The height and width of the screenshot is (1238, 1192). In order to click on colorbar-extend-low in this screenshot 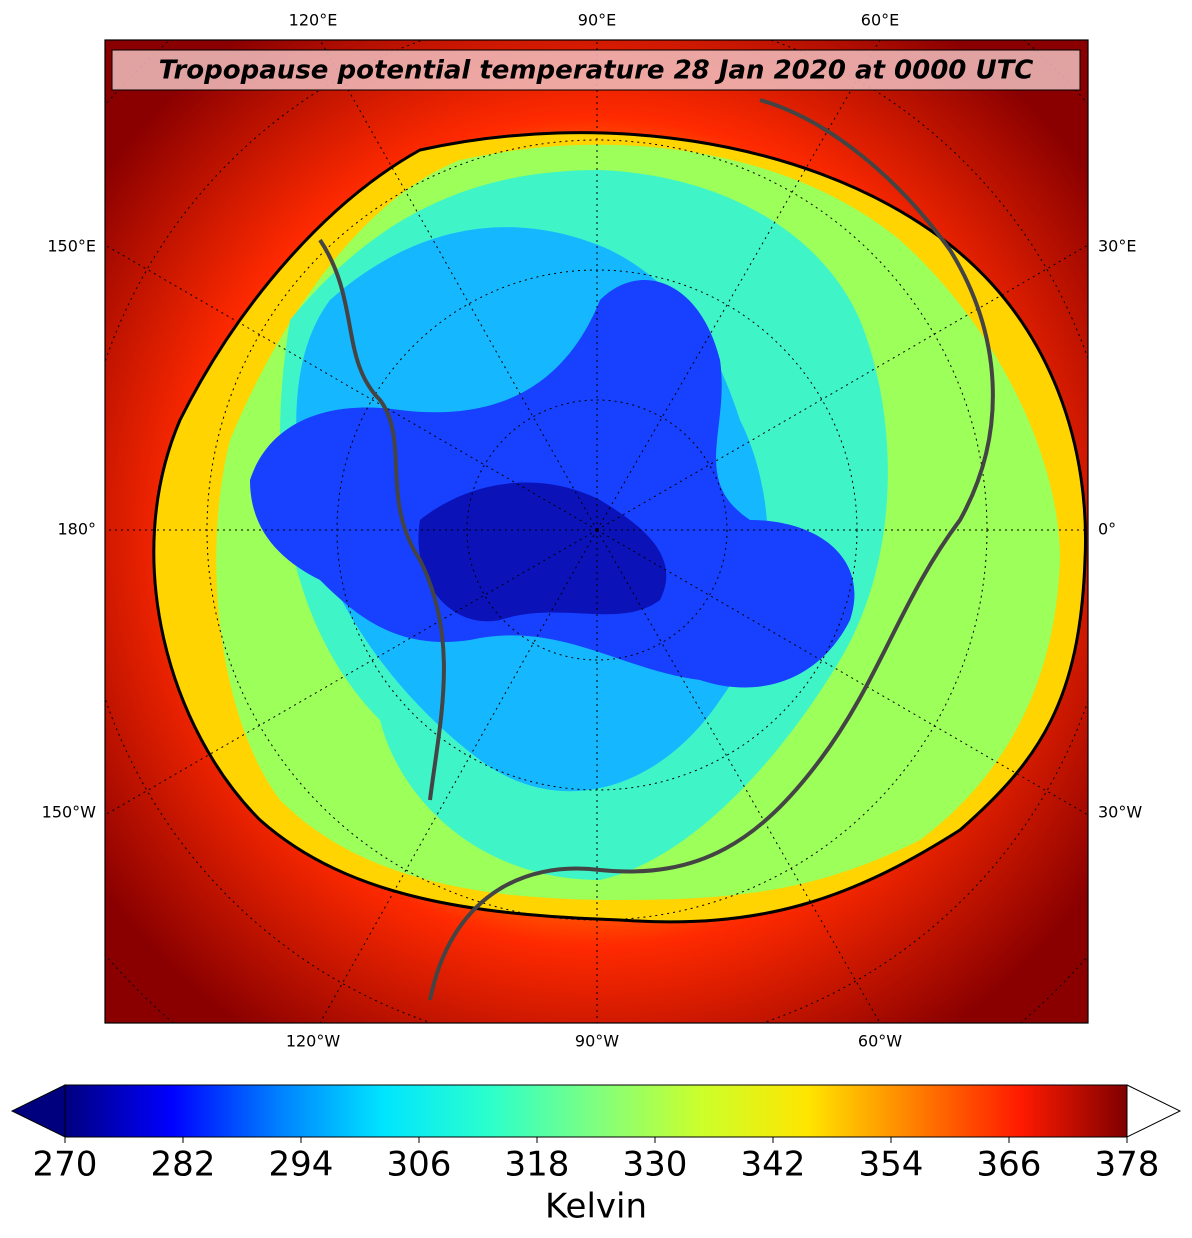, I will do `click(38, 1111)`.